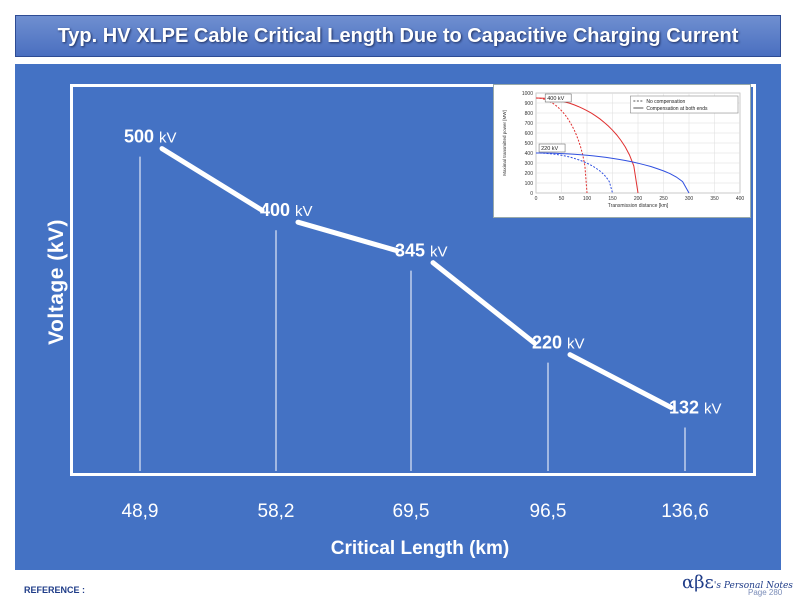 Image resolution: width=800 pixels, height=600 pixels. Describe the element at coordinates (531, 194) in the screenshot. I see `inset-y-tick: 0` at that location.